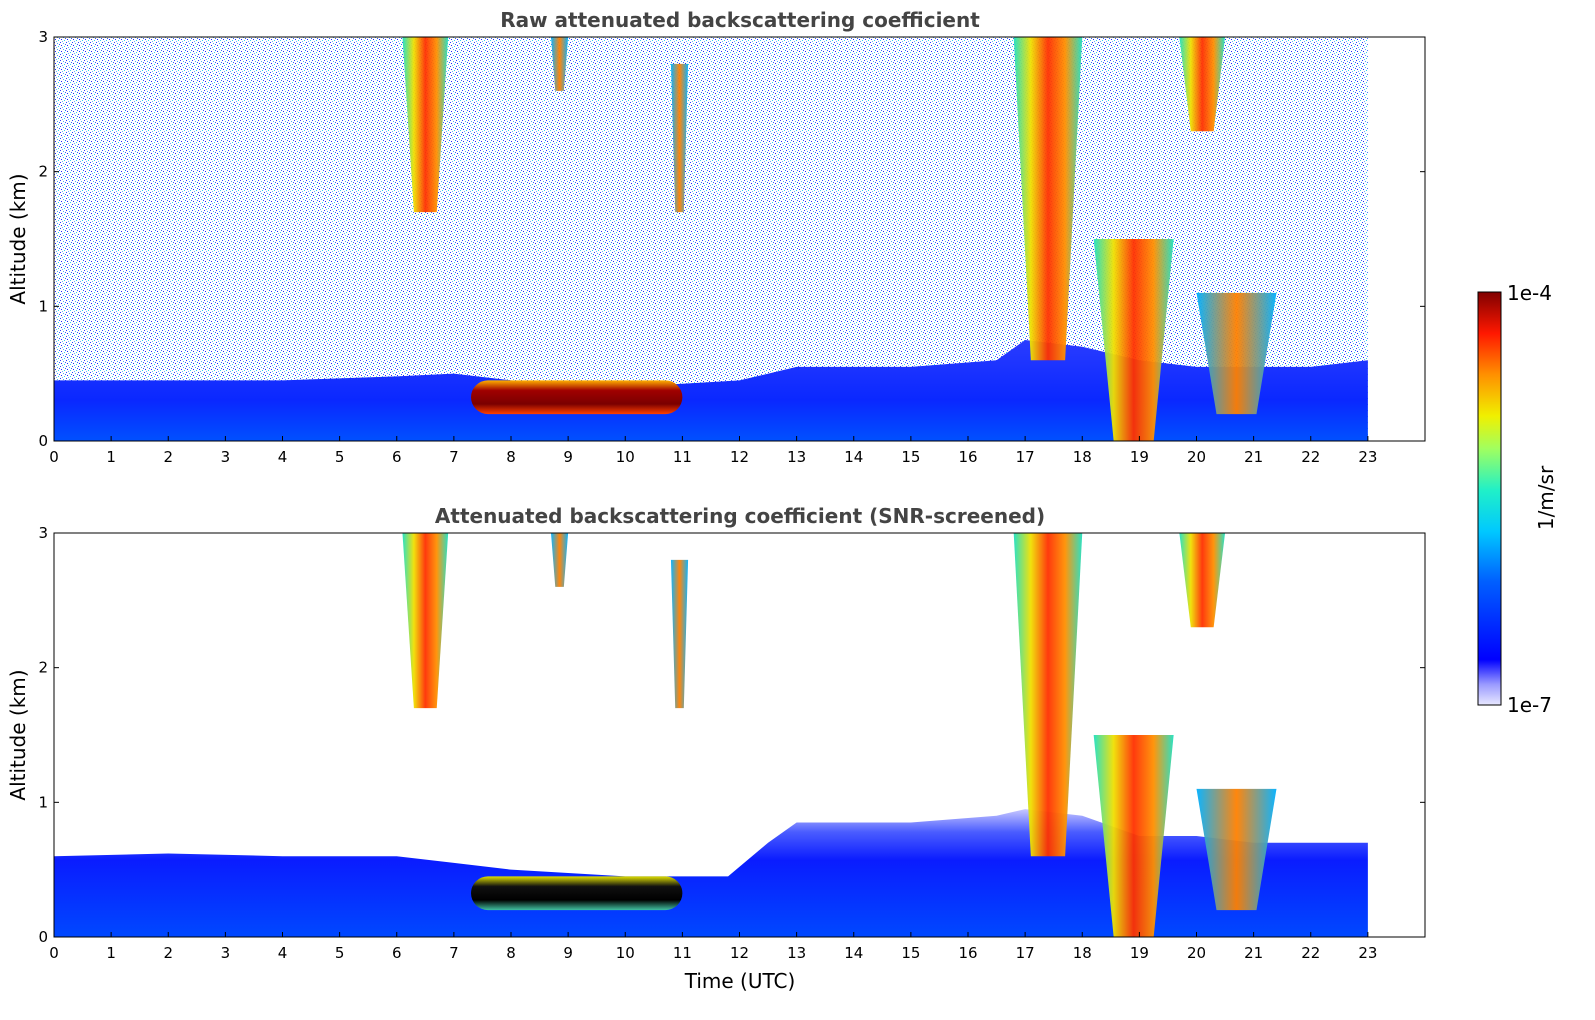 This screenshot has height=1020, width=1595. Describe the element at coordinates (739, 457) in the screenshot. I see `x-tick-label-raw: 12` at that location.